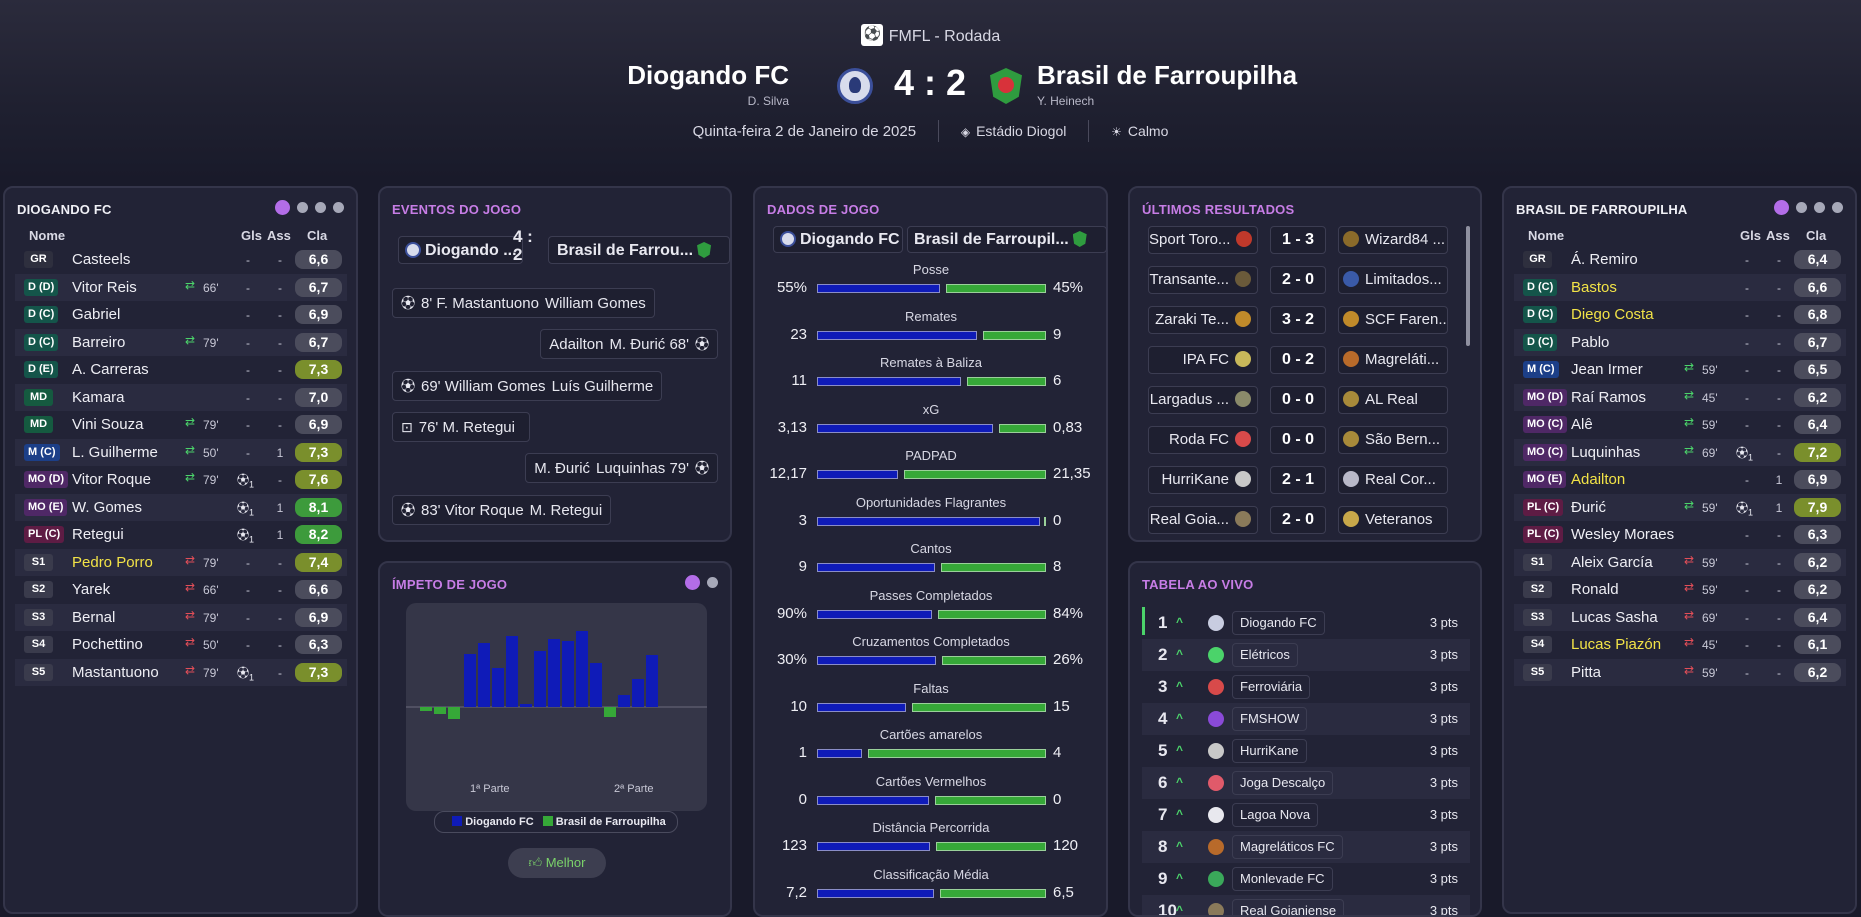 This screenshot has width=1861, height=917. What do you see at coordinates (1582, 424) in the screenshot?
I see `player-name: Alê` at bounding box center [1582, 424].